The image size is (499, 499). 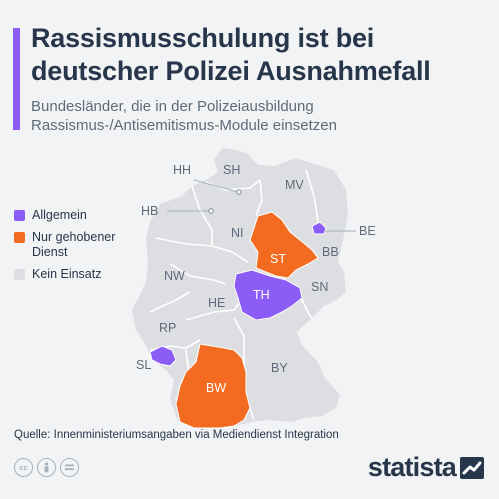 I want to click on label-sn: SN, so click(x=319, y=287).